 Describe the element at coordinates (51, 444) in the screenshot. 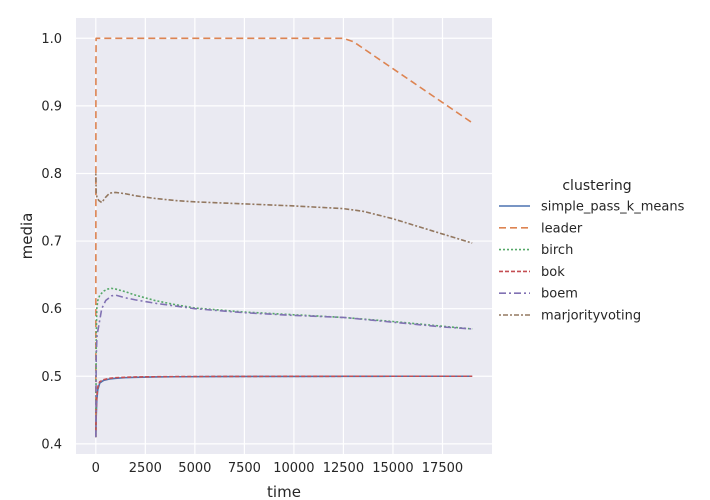

I see `y-tick-label: 0.4` at that location.